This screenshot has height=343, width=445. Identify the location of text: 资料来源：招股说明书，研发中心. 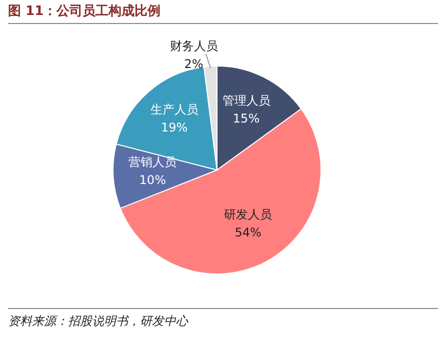
(99, 321).